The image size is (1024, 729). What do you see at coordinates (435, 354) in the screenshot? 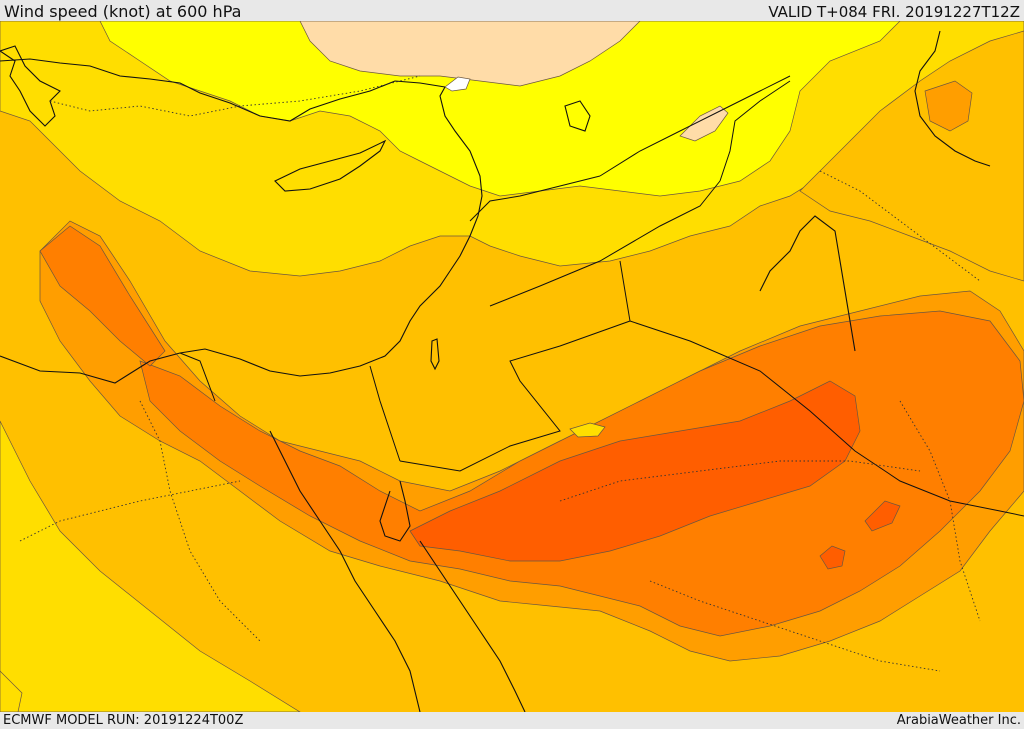
I see `dead-sea-coast` at bounding box center [435, 354].